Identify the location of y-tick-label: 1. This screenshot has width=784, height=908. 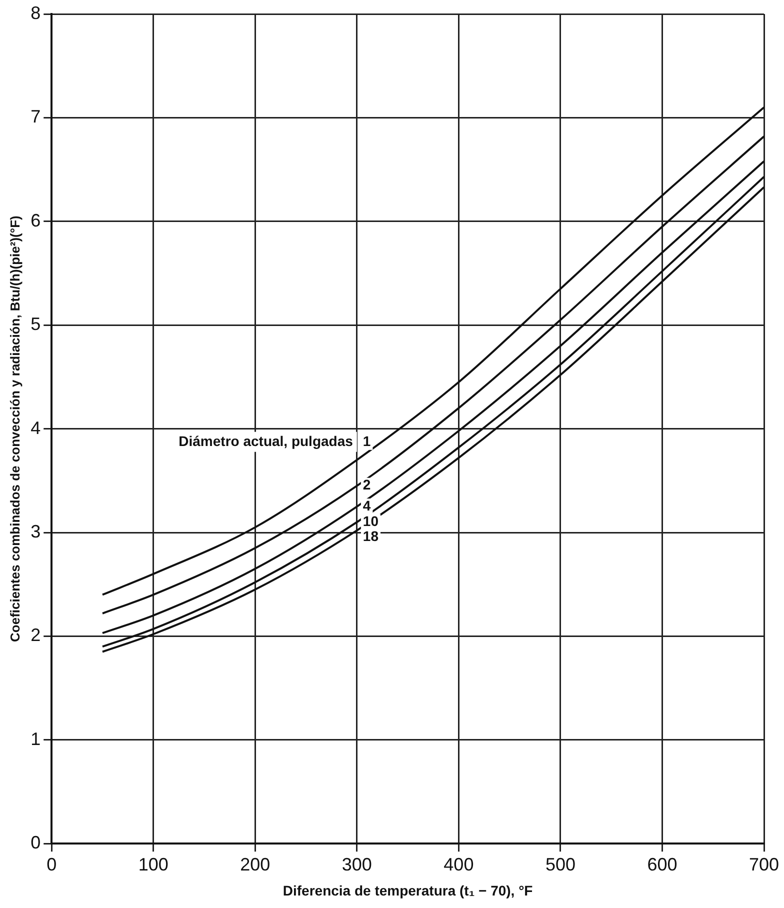
(35, 738).